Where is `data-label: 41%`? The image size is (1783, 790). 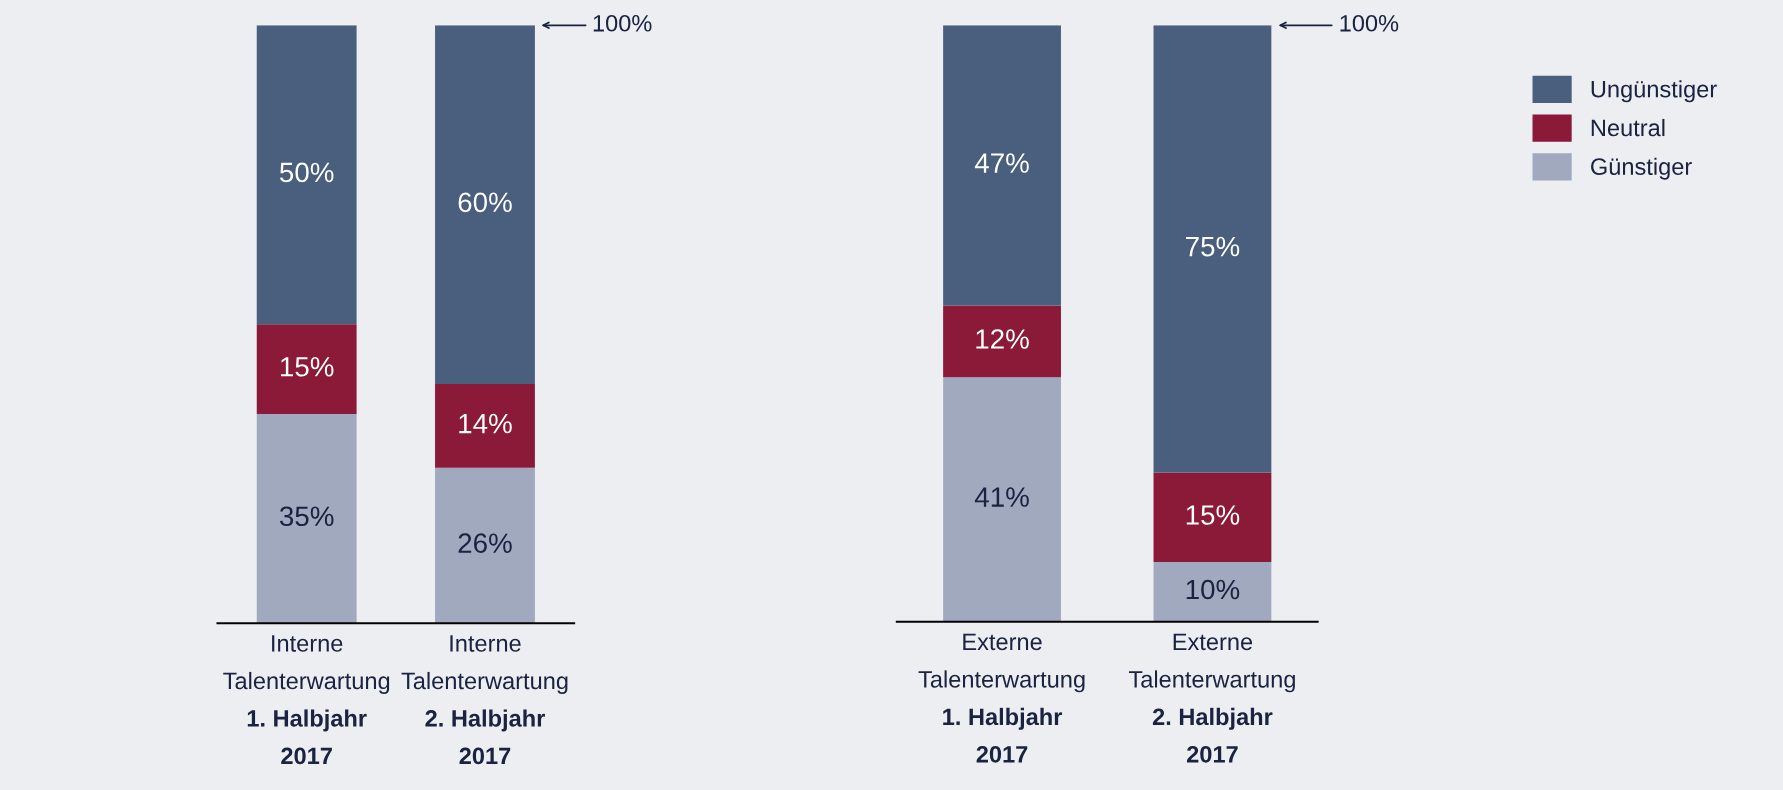
data-label: 41% is located at coordinates (1001, 497).